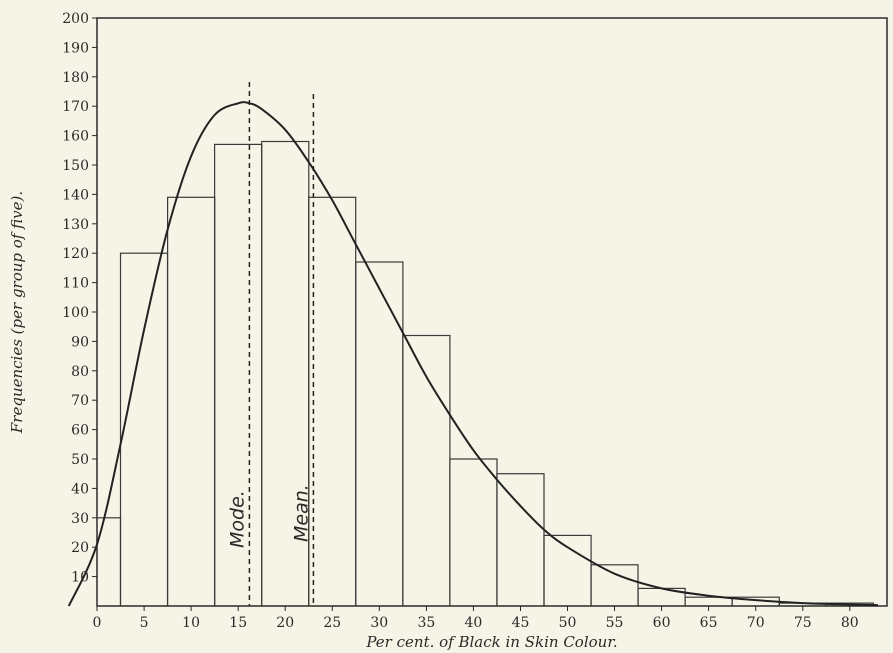  I want to click on x-axis-title: Per cent. of Black in Skin Colour., so click(491, 642).